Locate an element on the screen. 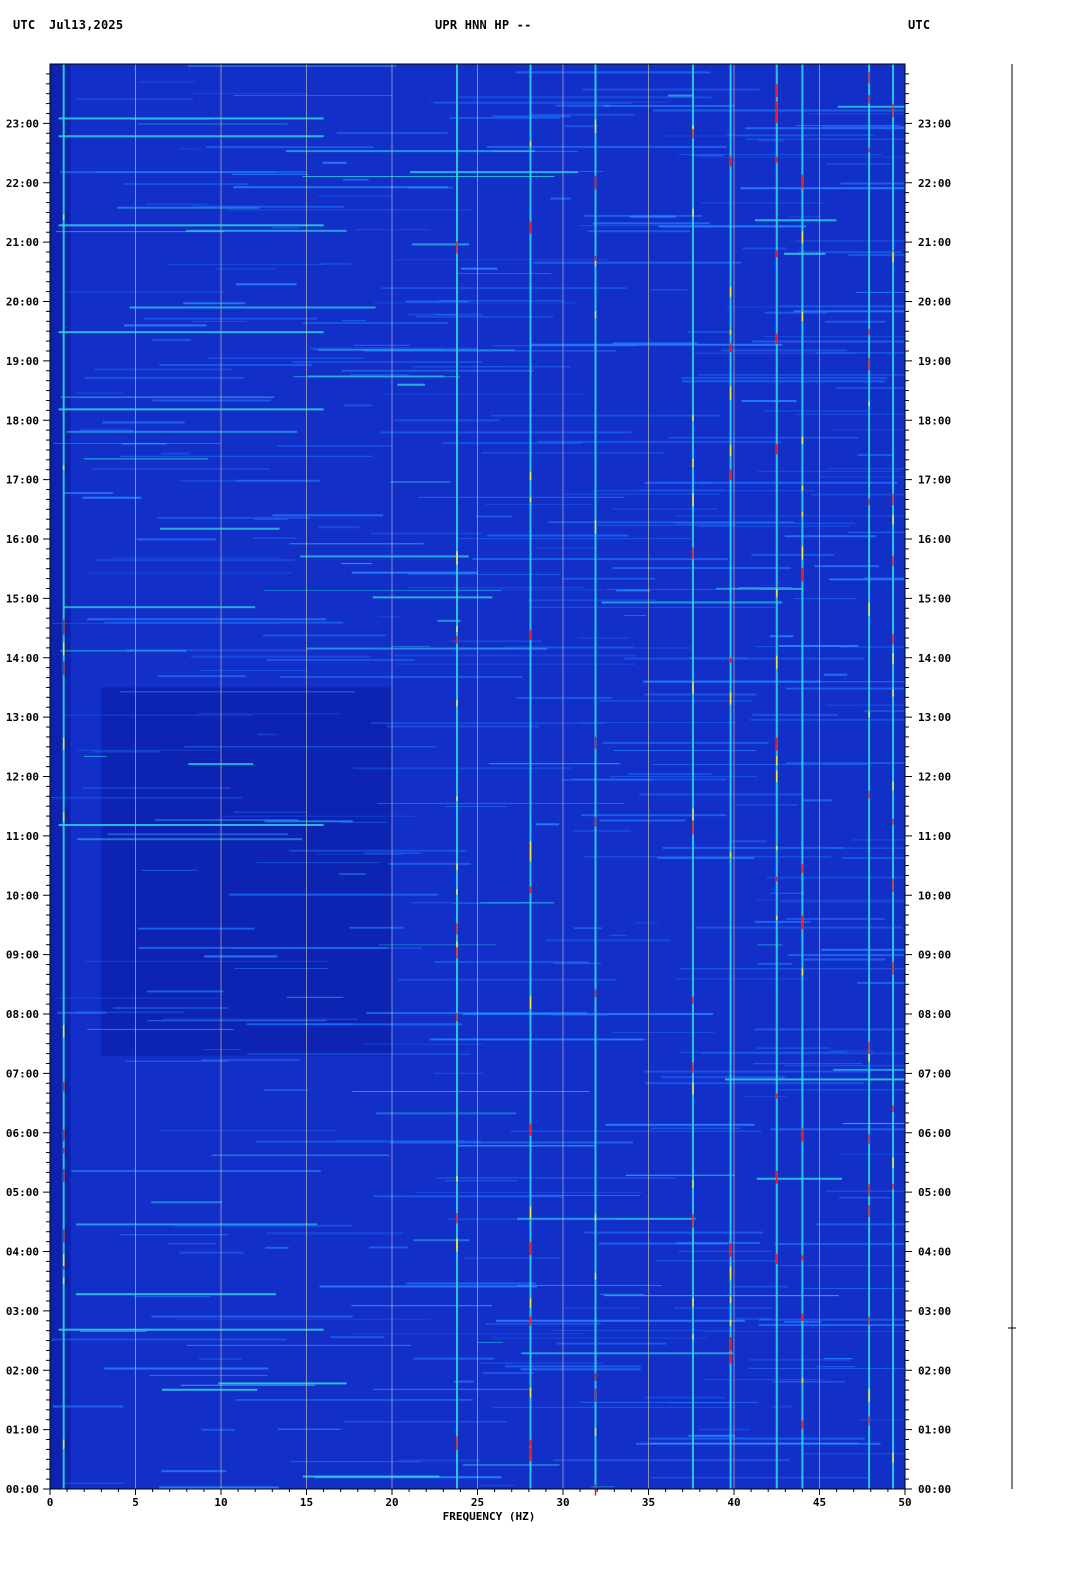 The image size is (1066, 1584). y-tick-label-right: 06:00 is located at coordinates (934, 1133).